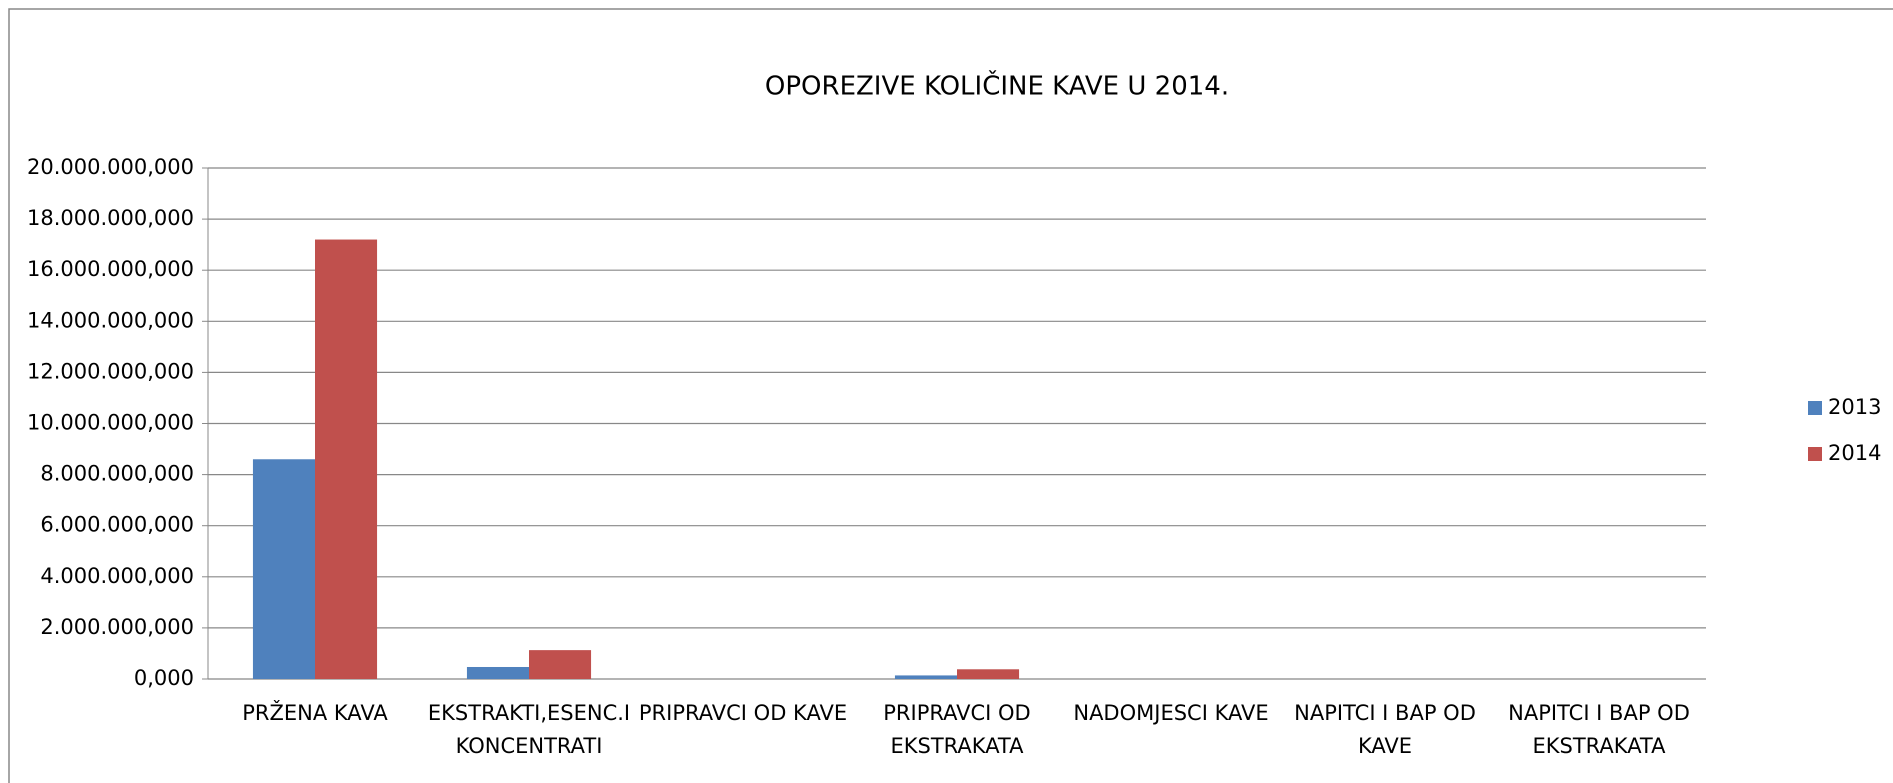 This screenshot has width=1893, height=783. I want to click on x-tick-label: NADOMJESCI KAVE, so click(1171, 713).